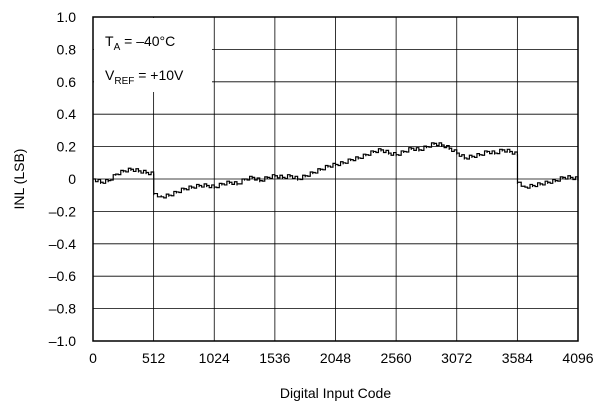  I want to click on x-axis-title: Digital Input Code, so click(336, 393).